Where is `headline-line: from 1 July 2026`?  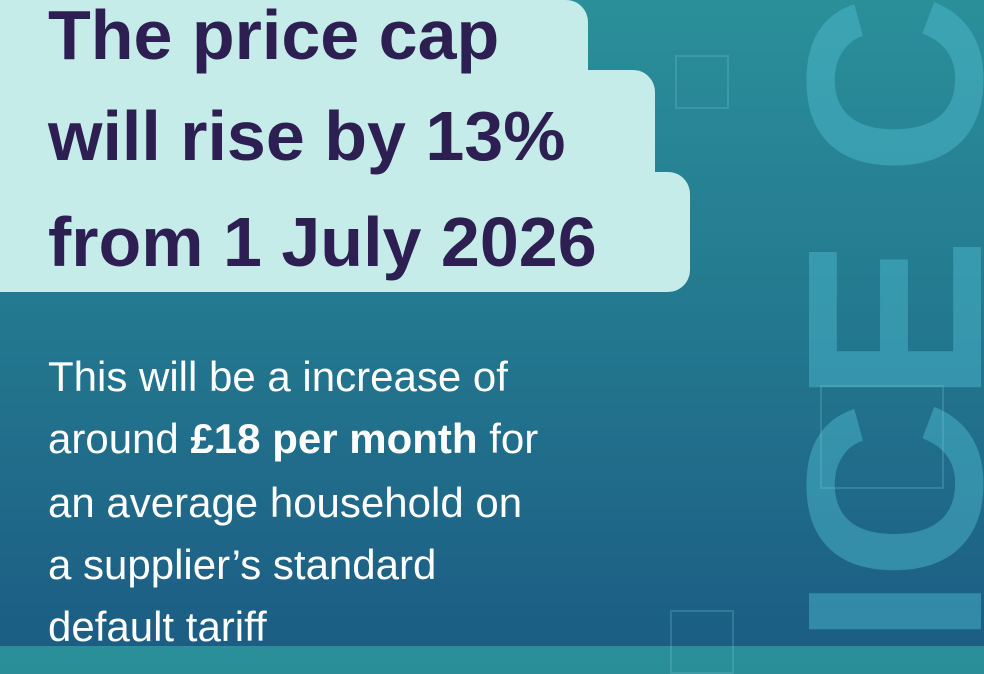 headline-line: from 1 July 2026 is located at coordinates (322, 242).